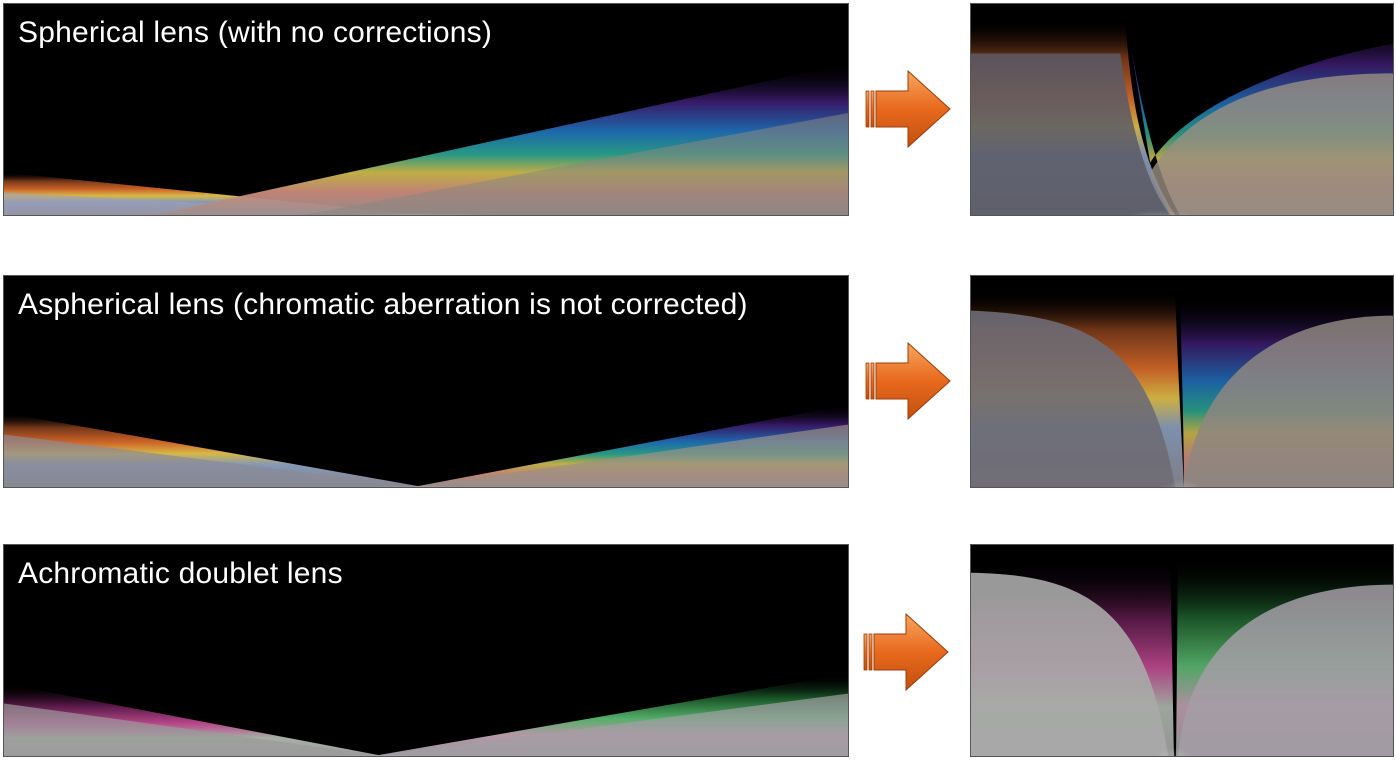  I want to click on achromatic-doublet-zoom-panel, so click(1182, 650).